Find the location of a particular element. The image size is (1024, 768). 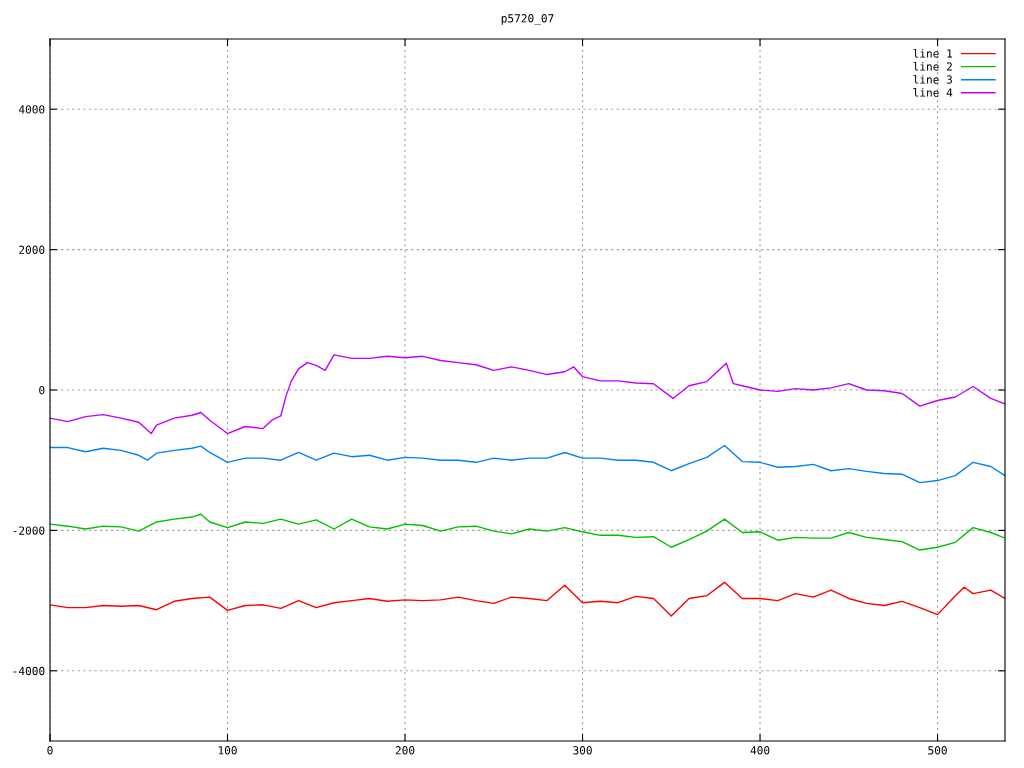

x-tick-label: 200 is located at coordinates (405, 750).